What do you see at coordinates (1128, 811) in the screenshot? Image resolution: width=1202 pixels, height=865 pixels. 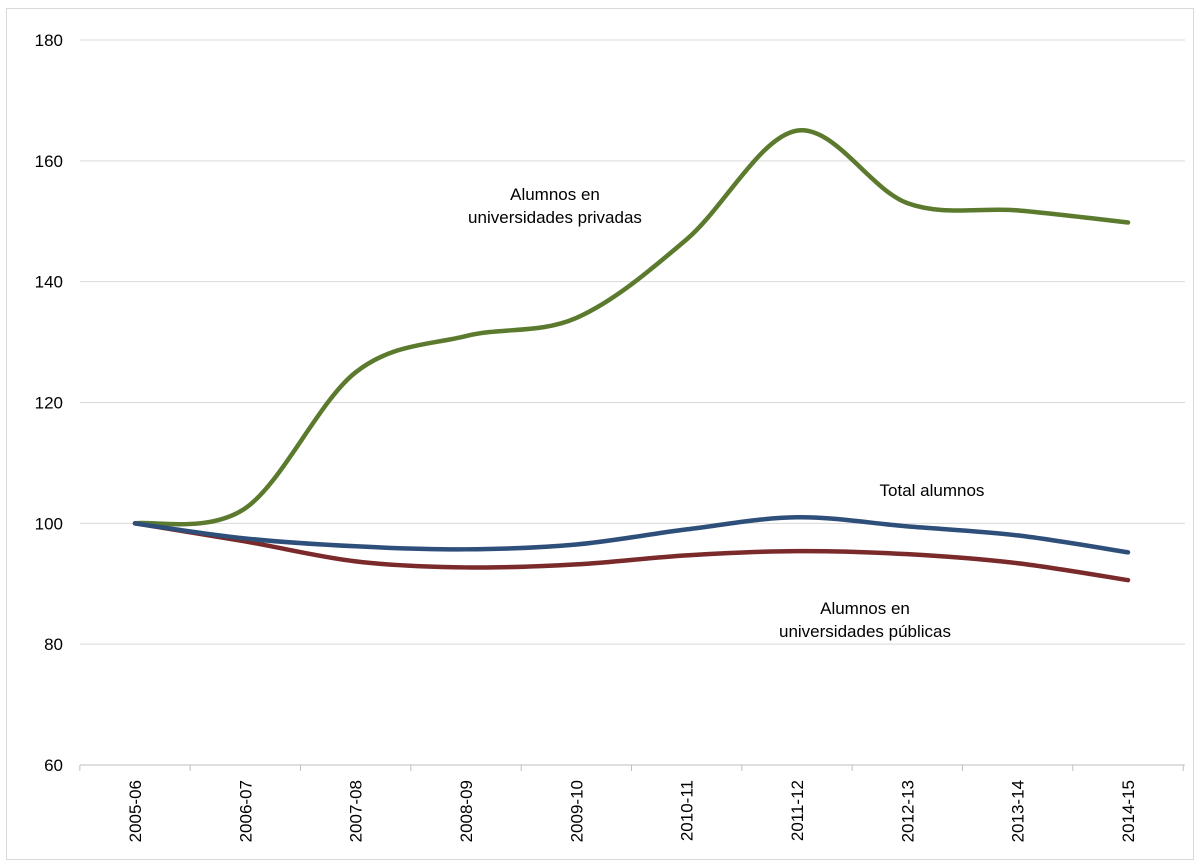 I see `x-tick-label: 2014-15` at bounding box center [1128, 811].